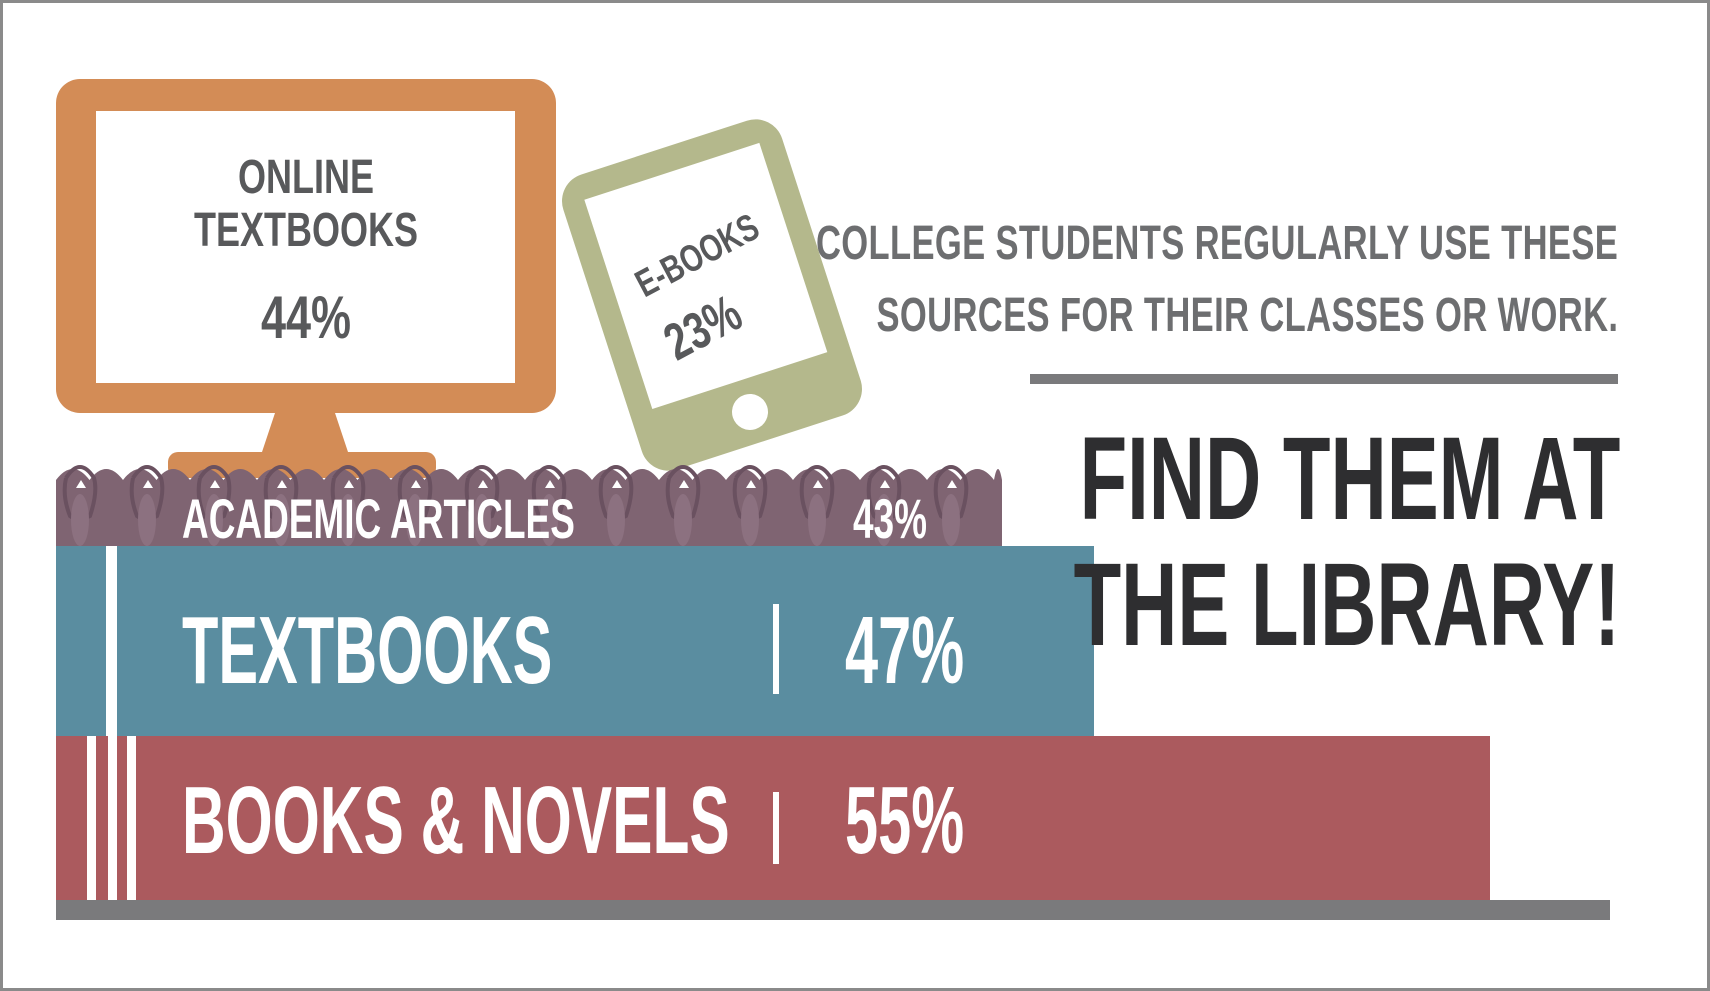 The height and width of the screenshot is (991, 1710). What do you see at coordinates (306, 230) in the screenshot?
I see `online-textbooks-label-line2: TEXTBOOKS` at bounding box center [306, 230].